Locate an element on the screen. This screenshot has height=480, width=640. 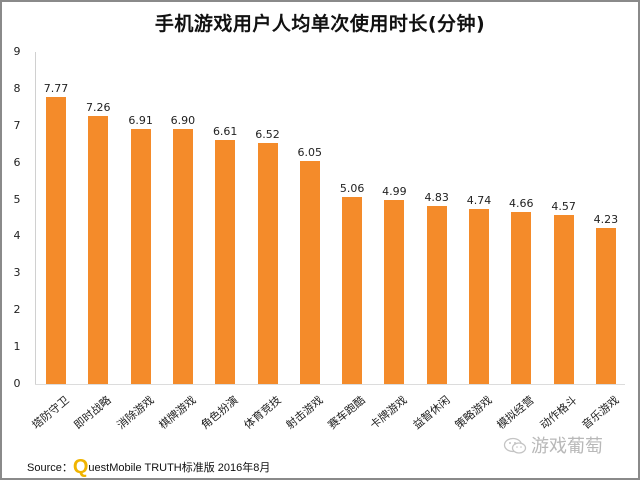
bar-value-label: 4.99 is located at coordinates (394, 191).